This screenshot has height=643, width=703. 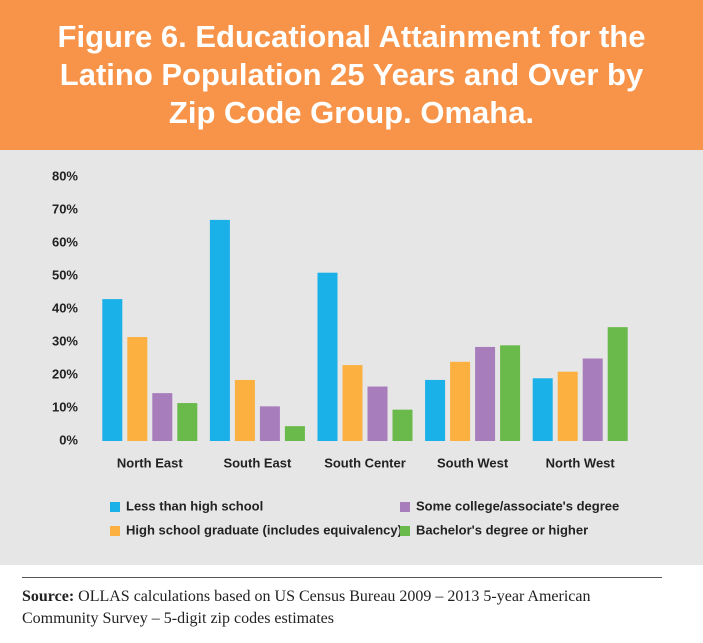 What do you see at coordinates (517, 505) in the screenshot?
I see `legend-label: Some college/associate's degree` at bounding box center [517, 505].